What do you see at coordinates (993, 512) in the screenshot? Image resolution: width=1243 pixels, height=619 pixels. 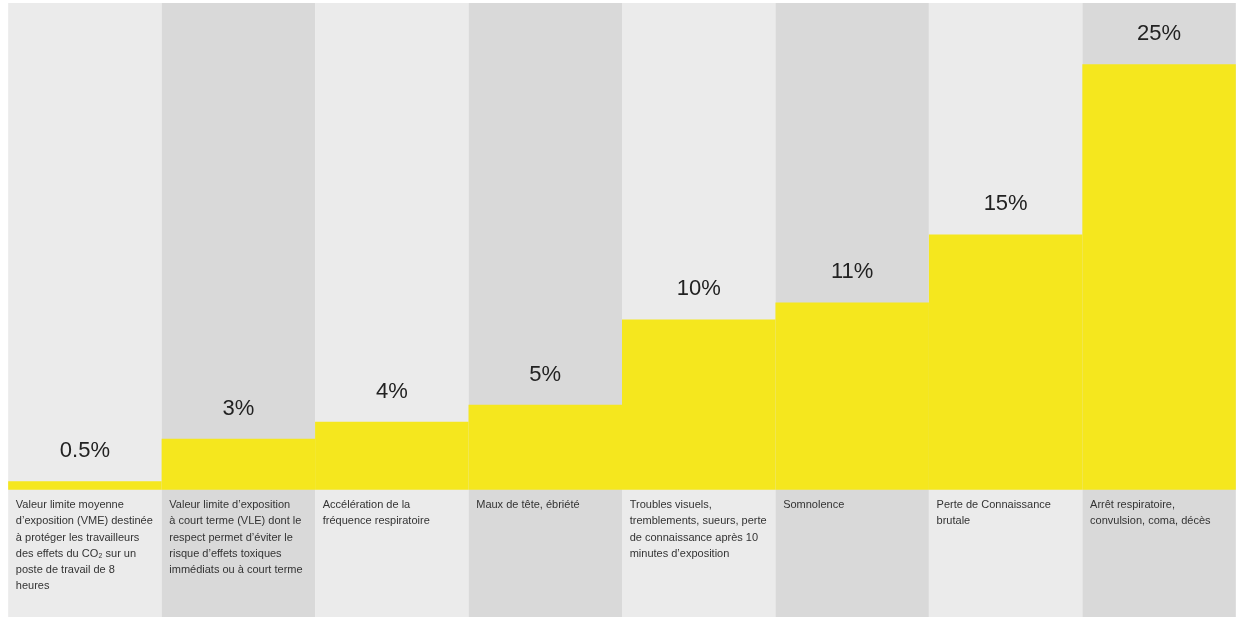 I see `x-tick-label: Perte de Connaissance brutale` at bounding box center [993, 512].